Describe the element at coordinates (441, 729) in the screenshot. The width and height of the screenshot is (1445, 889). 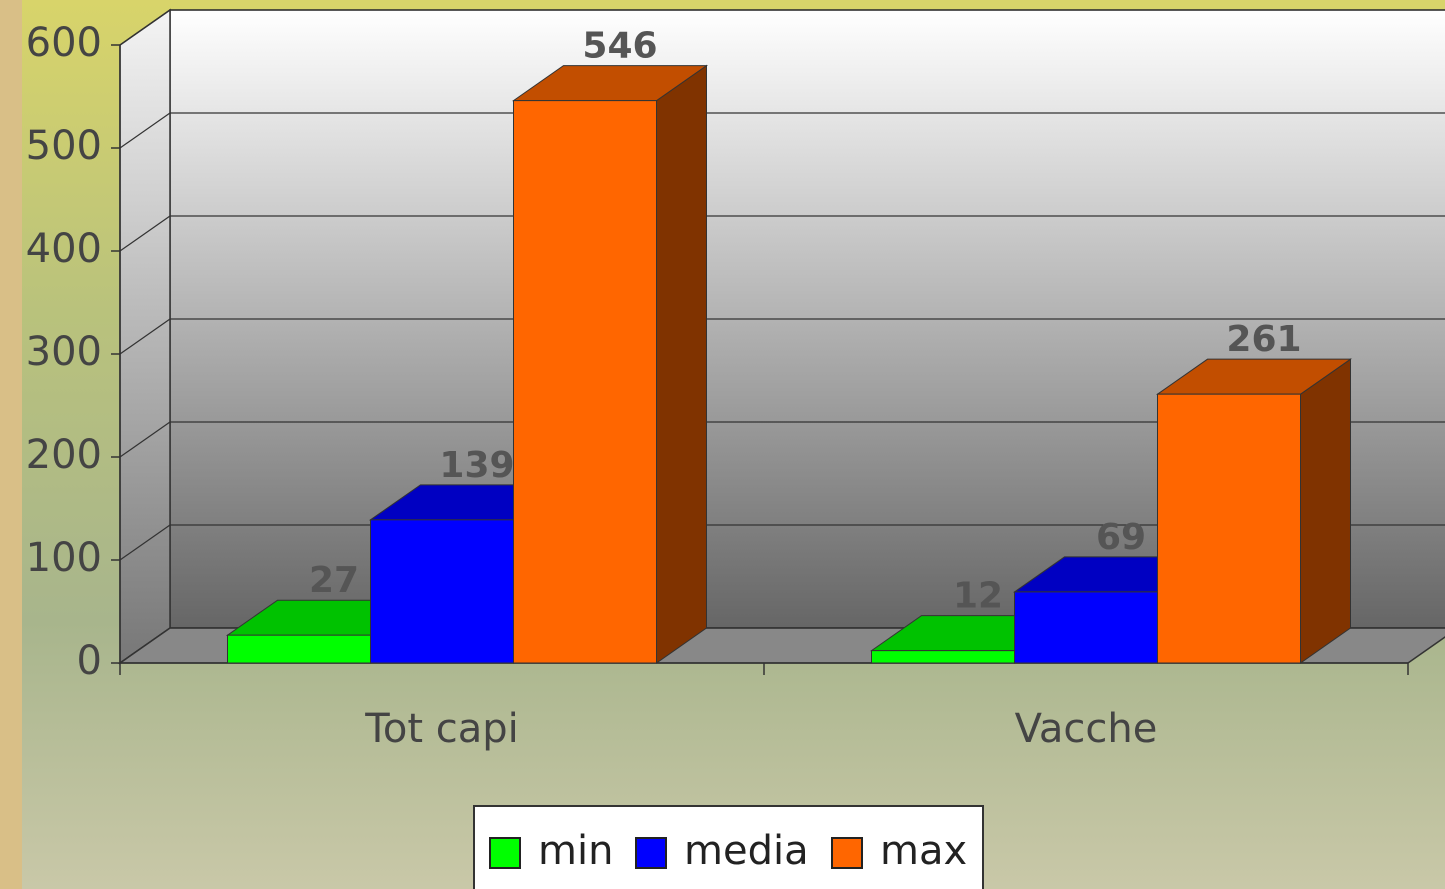
I see `x-tick-label: Tot capi` at that location.